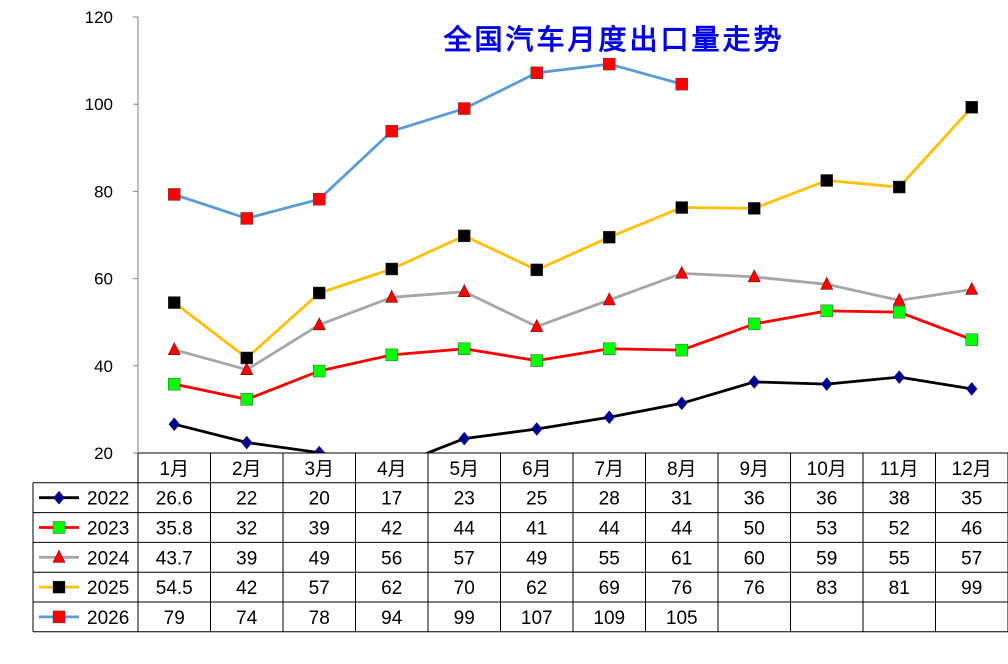 The width and height of the screenshot is (1008, 664). I want to click on y-tick-label: 40, so click(103, 366).